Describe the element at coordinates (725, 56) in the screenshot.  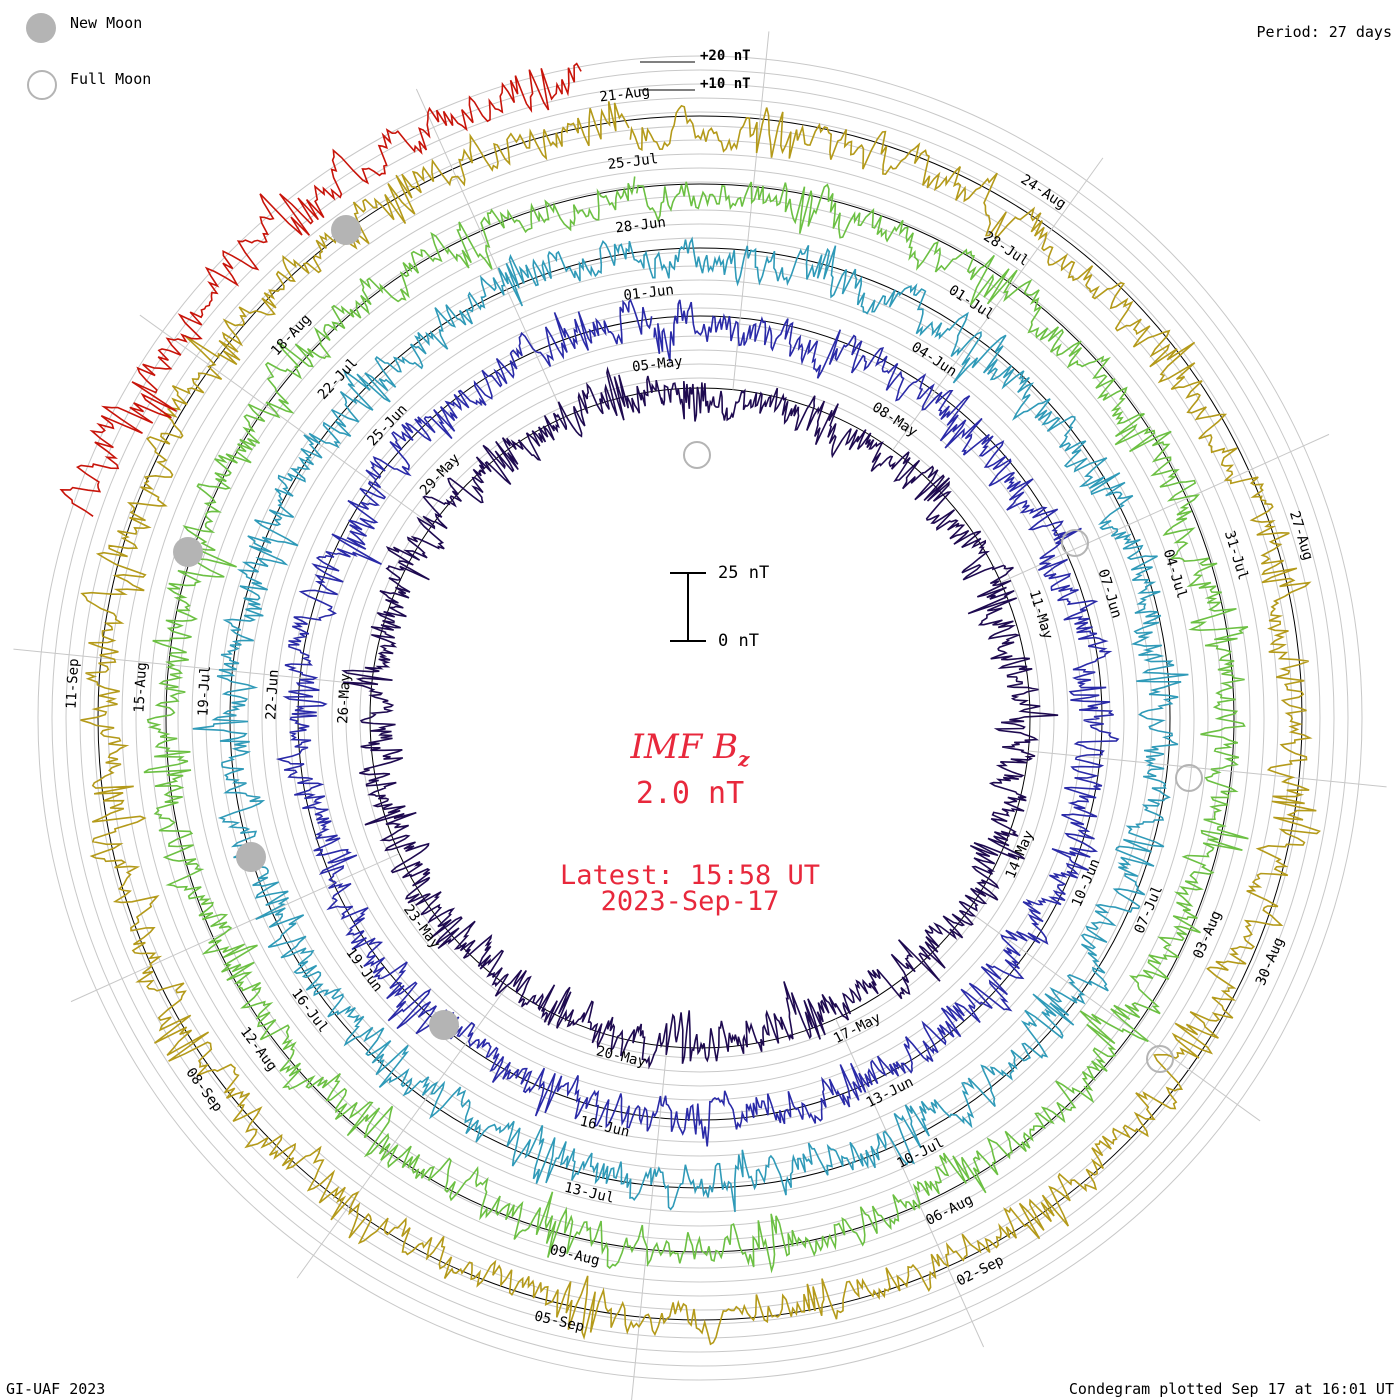
I see `ring-scale-outer-label: +20 nT` at that location.